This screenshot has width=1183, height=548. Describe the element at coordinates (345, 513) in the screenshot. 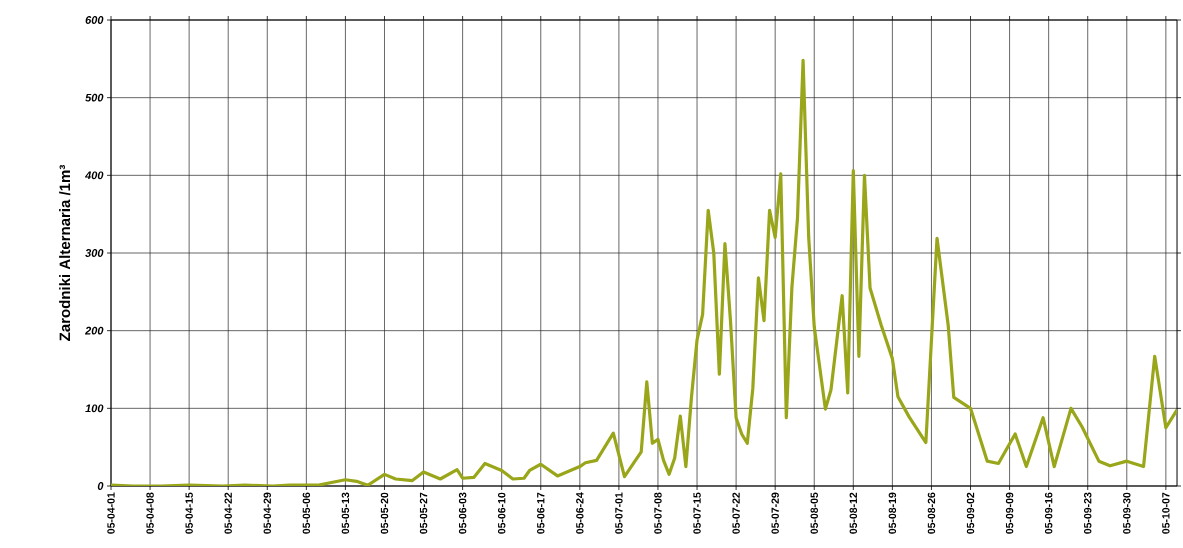

I see `x-tick-label: 05-05-13` at that location.